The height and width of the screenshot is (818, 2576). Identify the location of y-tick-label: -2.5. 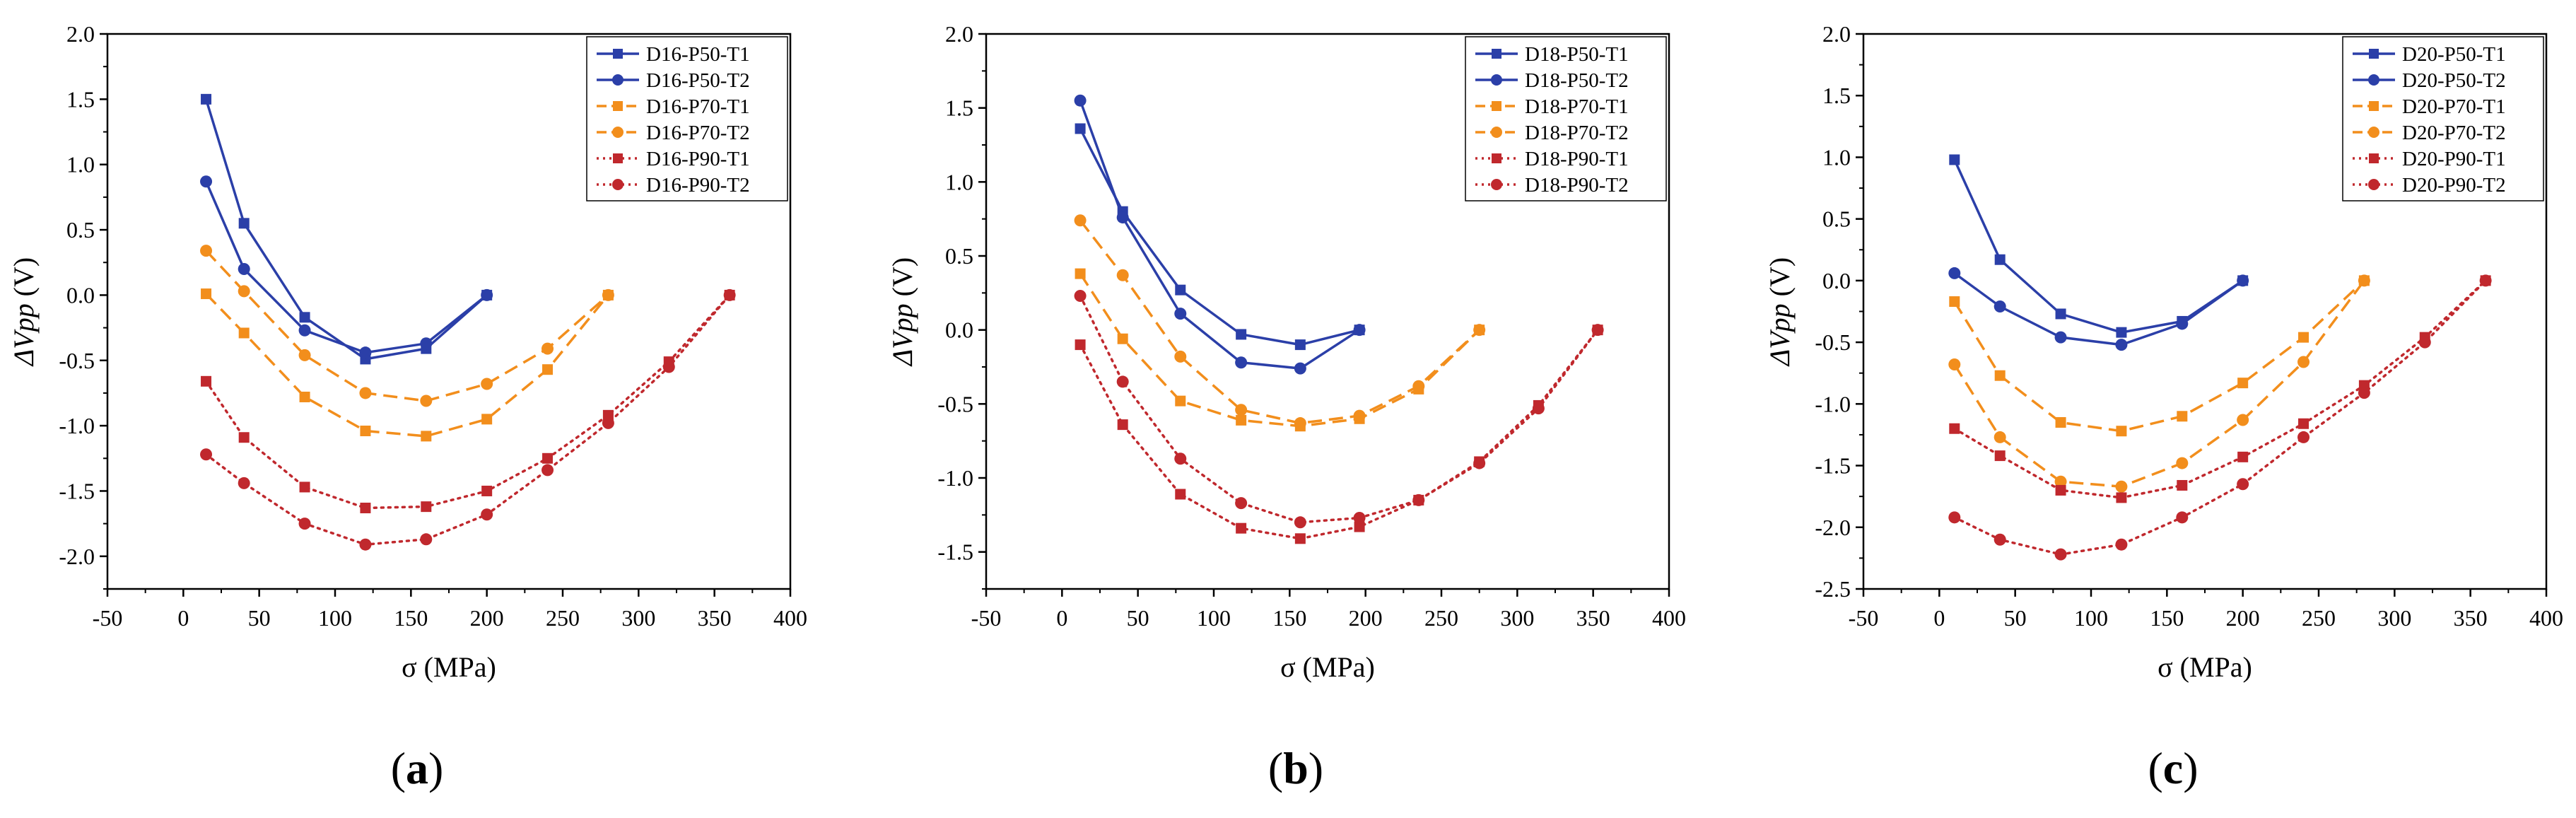
(1833, 589).